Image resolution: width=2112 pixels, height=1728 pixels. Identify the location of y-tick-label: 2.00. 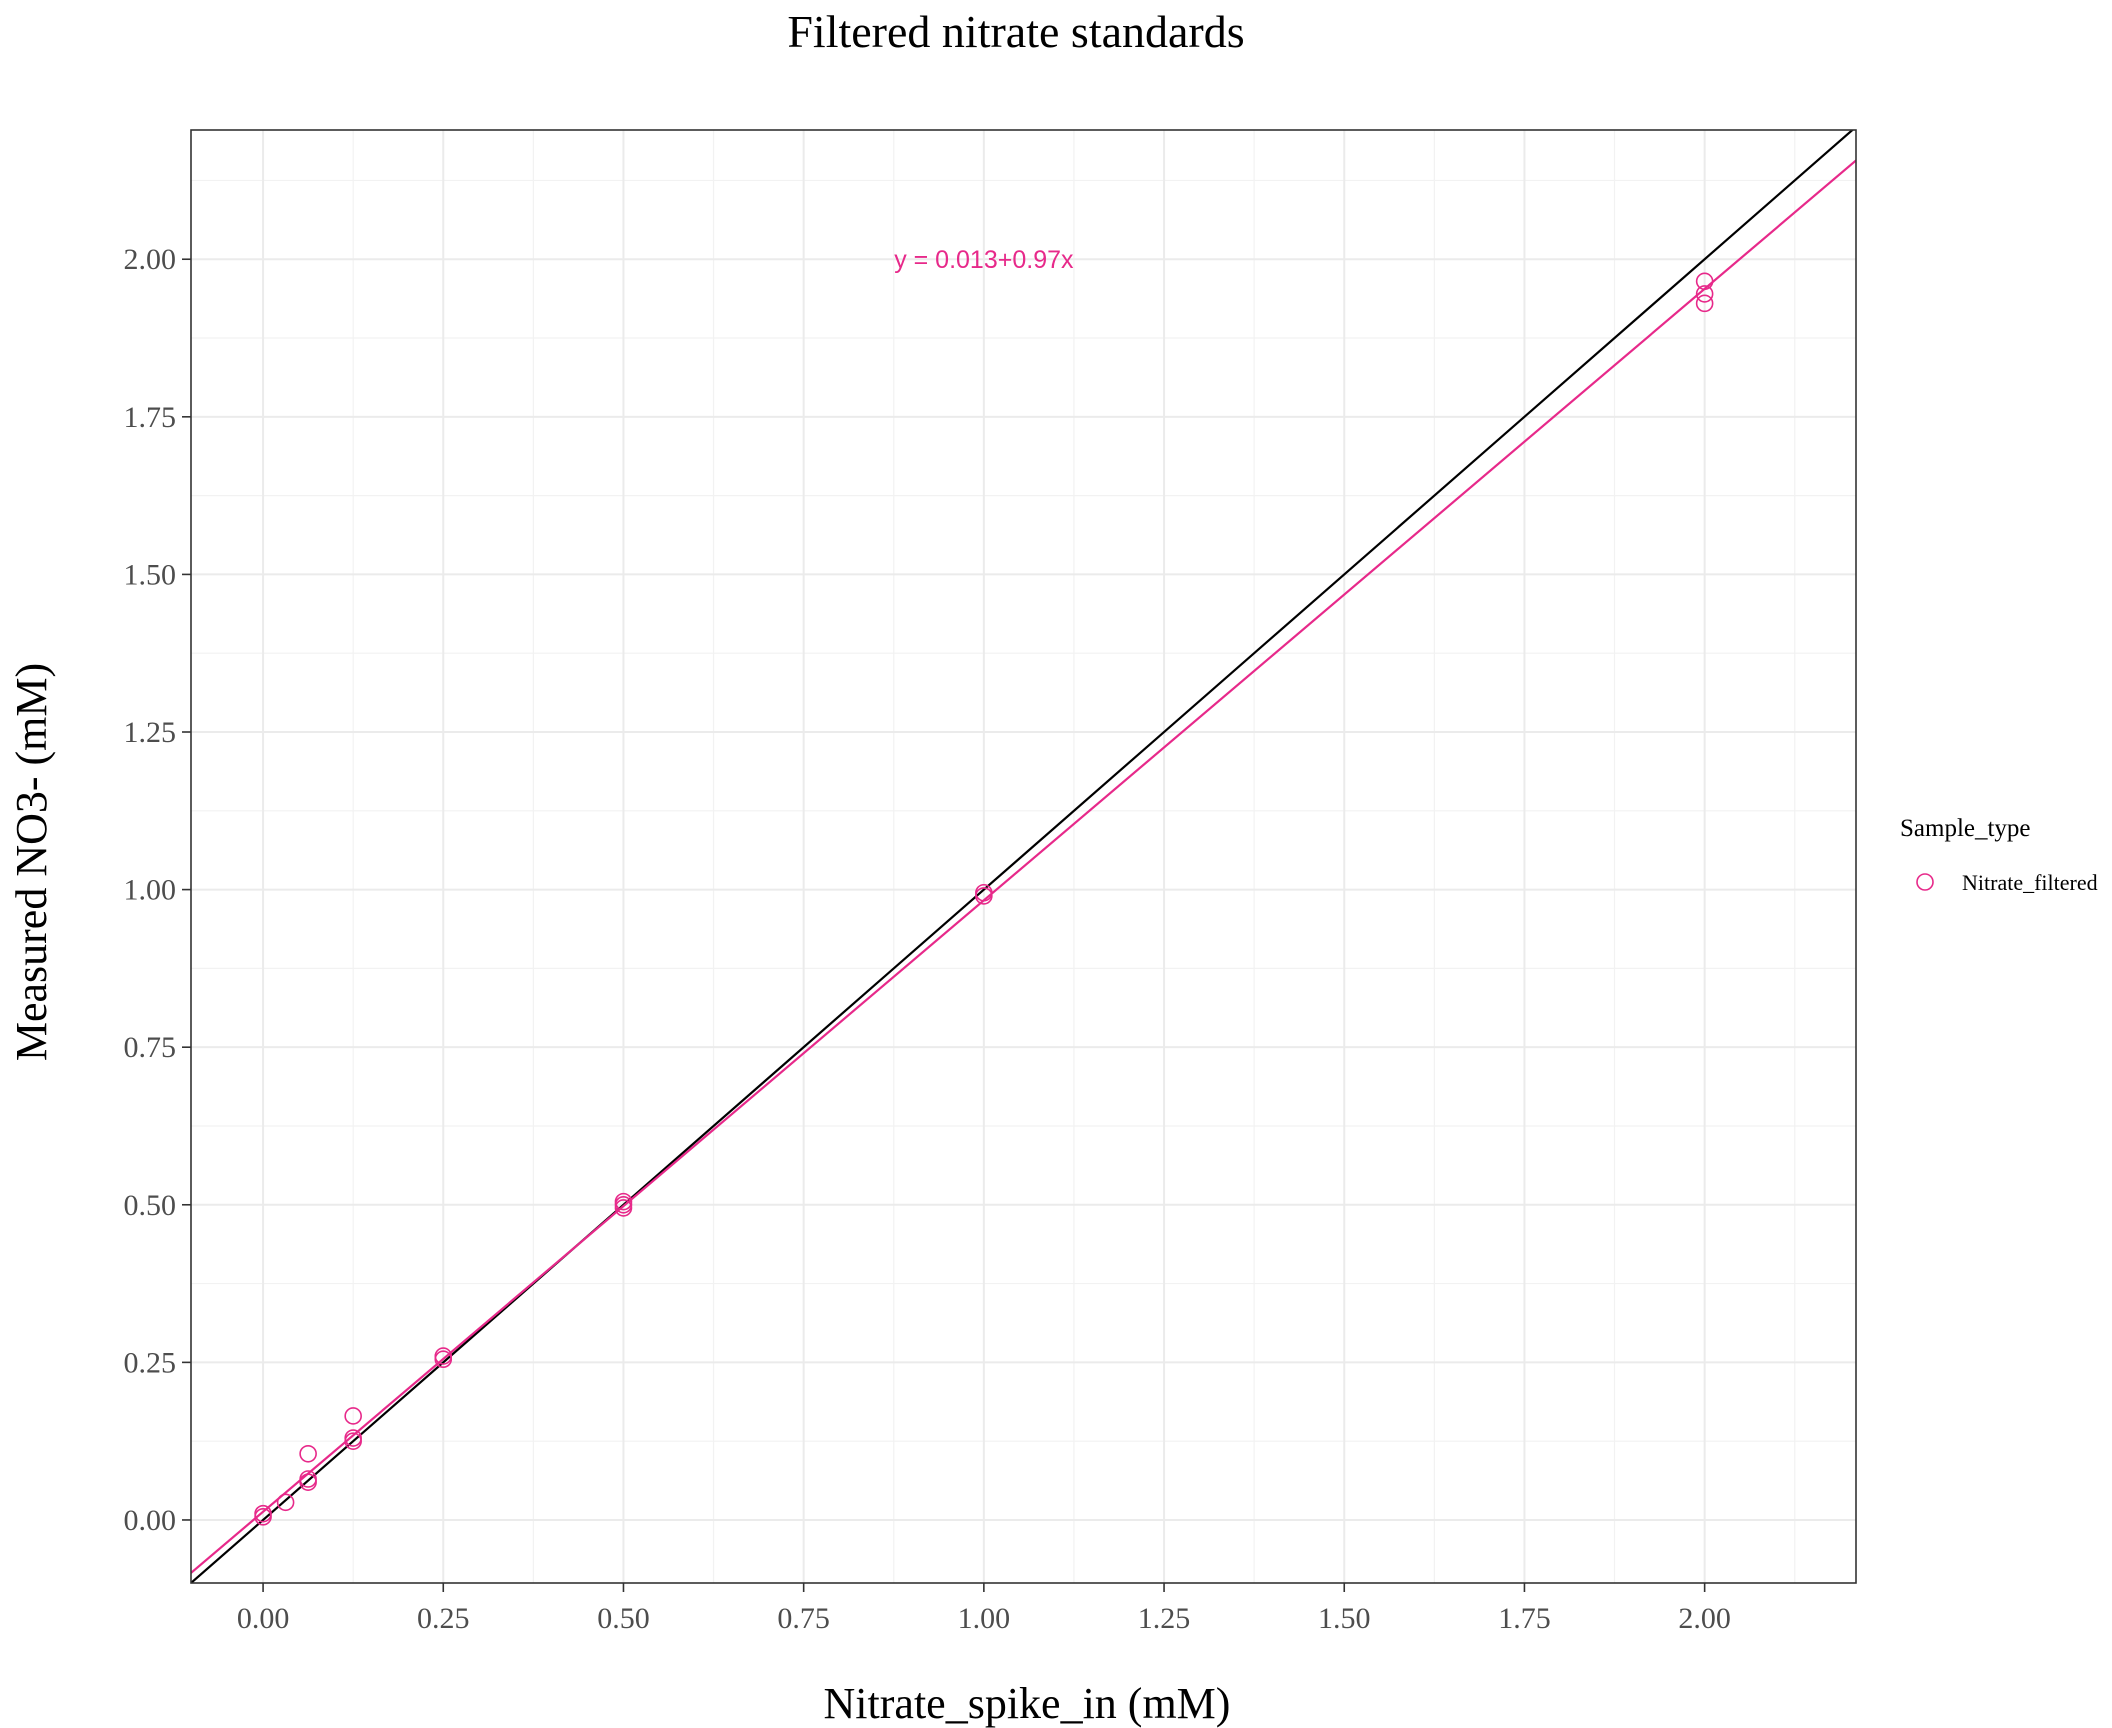
(150, 259).